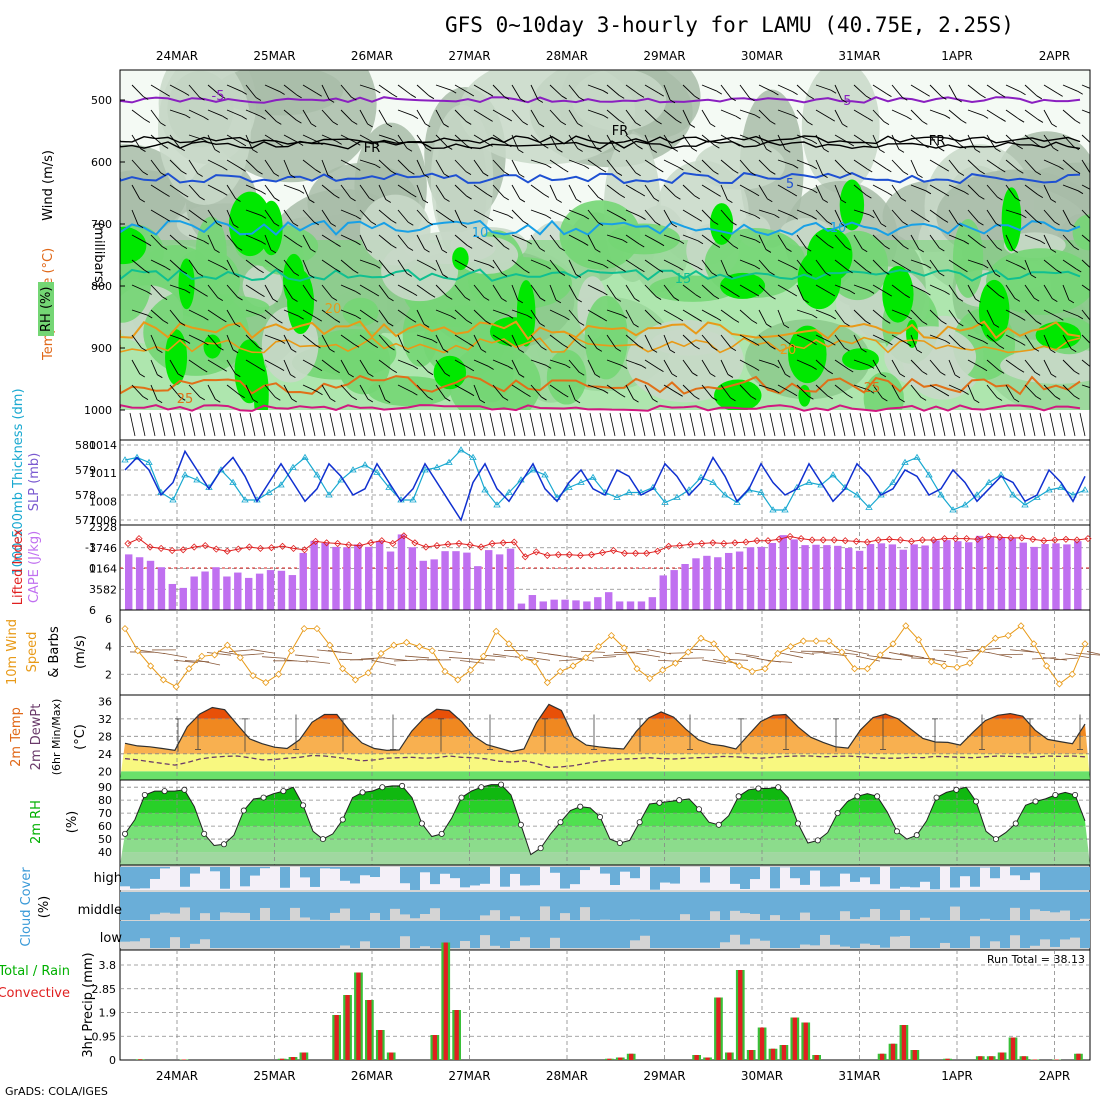  What do you see at coordinates (605, 735) in the screenshot?
I see `temperature-lines` at bounding box center [605, 735].